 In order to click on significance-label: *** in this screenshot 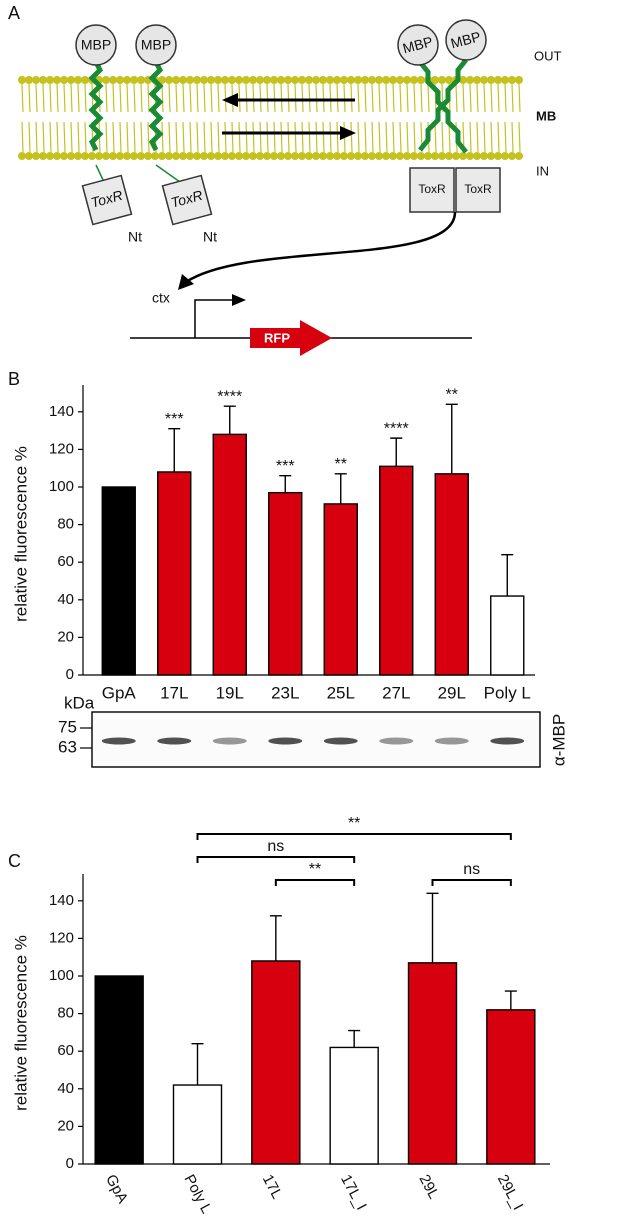, I will do `click(174, 419)`.